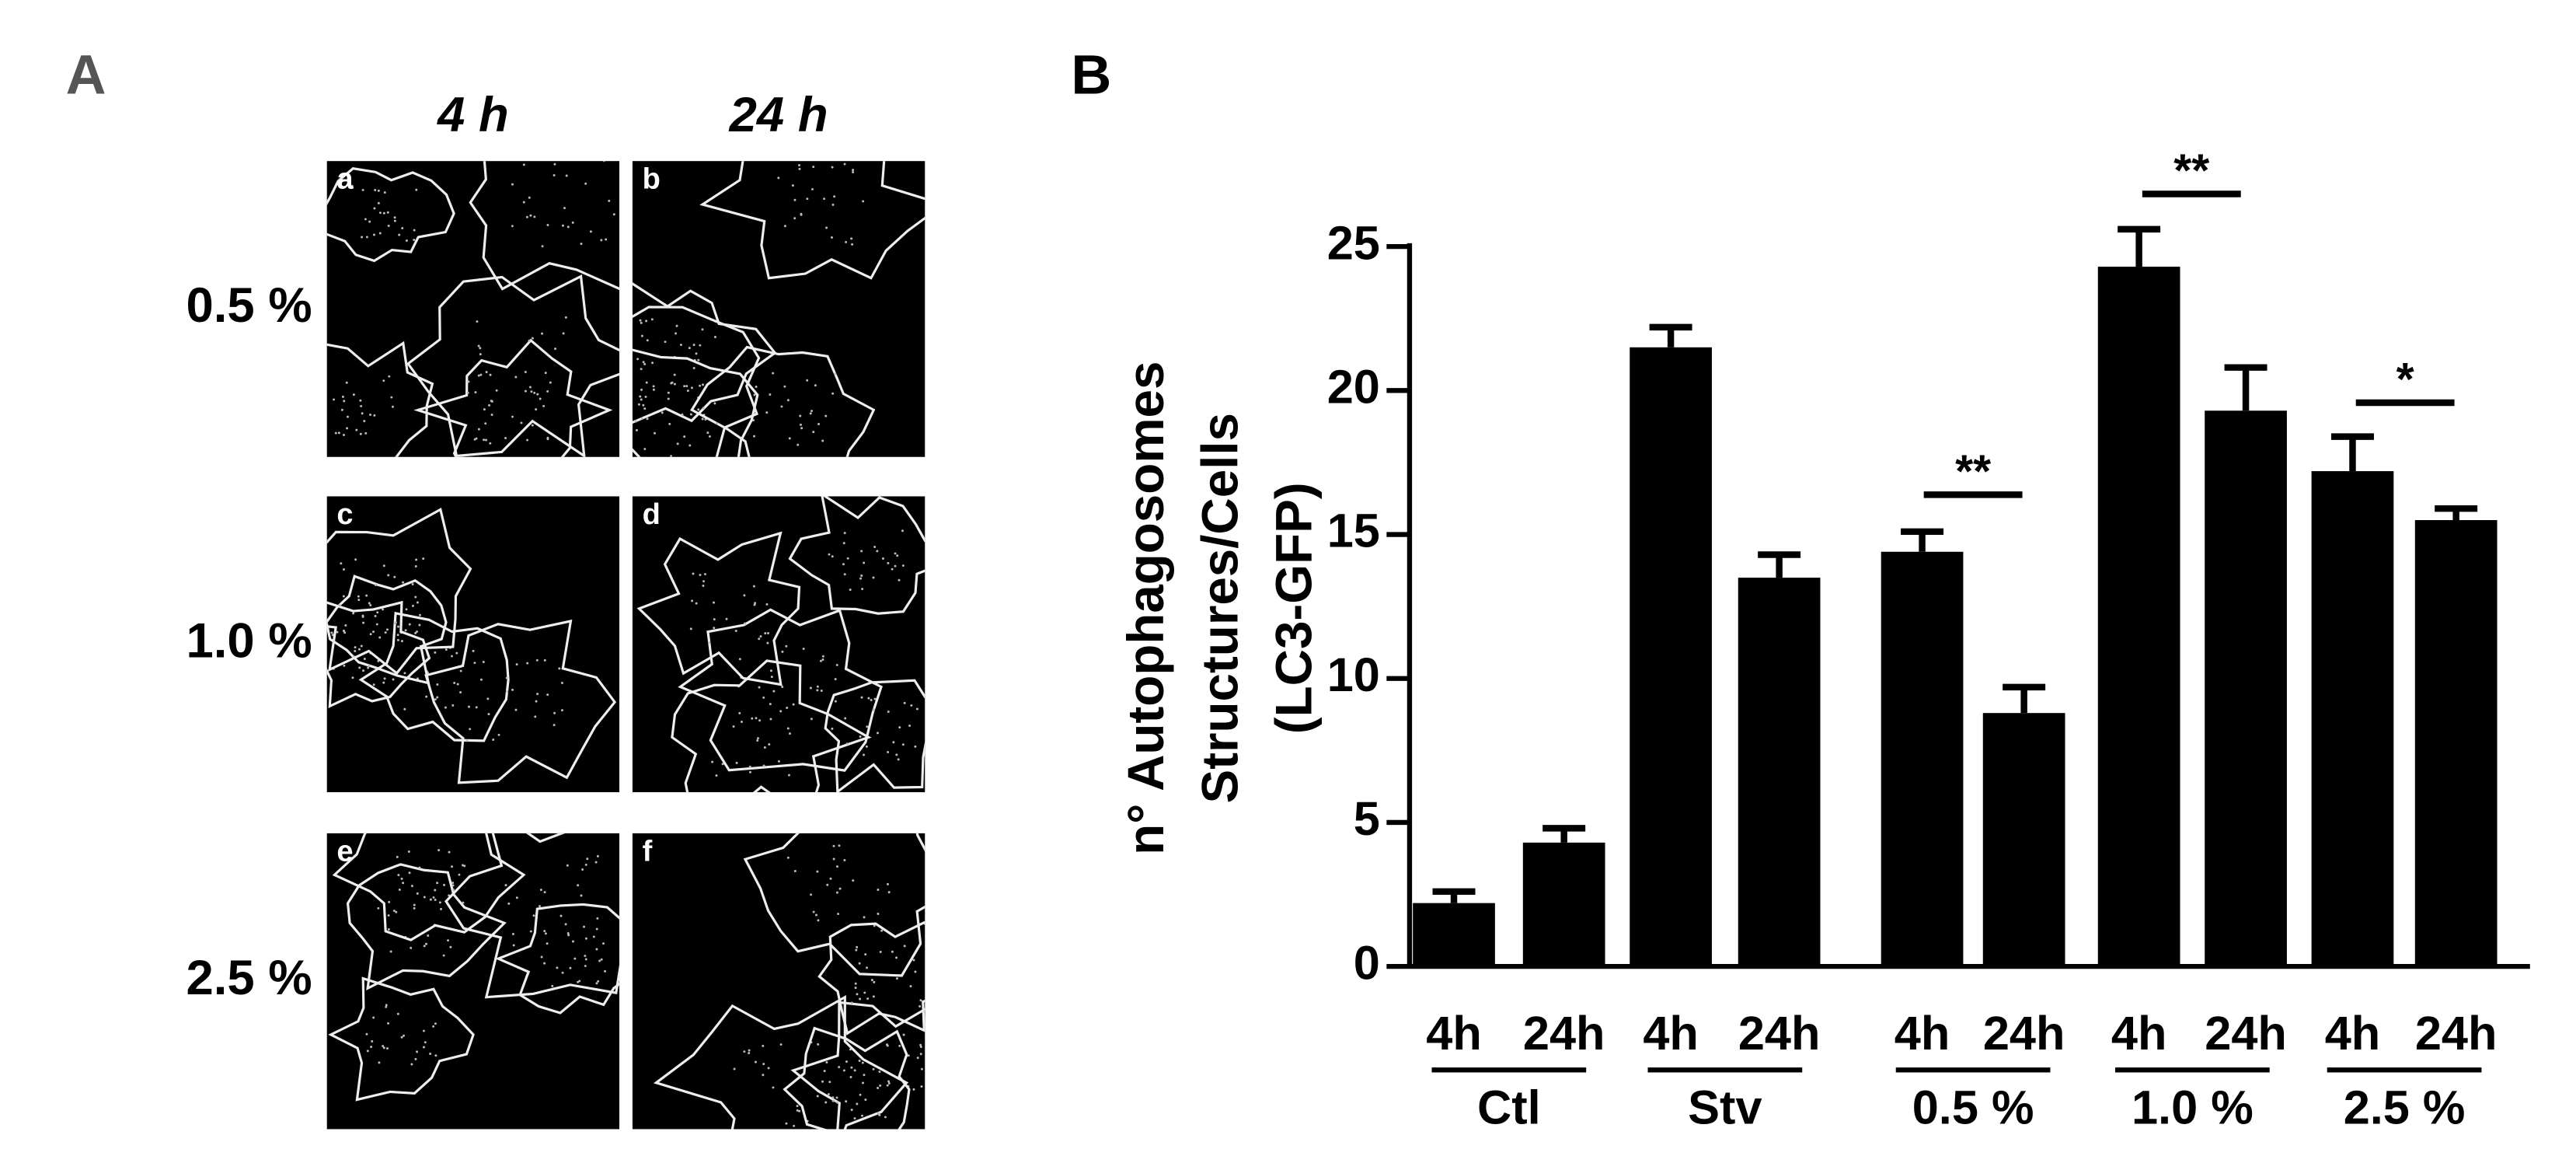  Describe the element at coordinates (1564, 1033) in the screenshot. I see `x-tick-label: 24h` at that location.